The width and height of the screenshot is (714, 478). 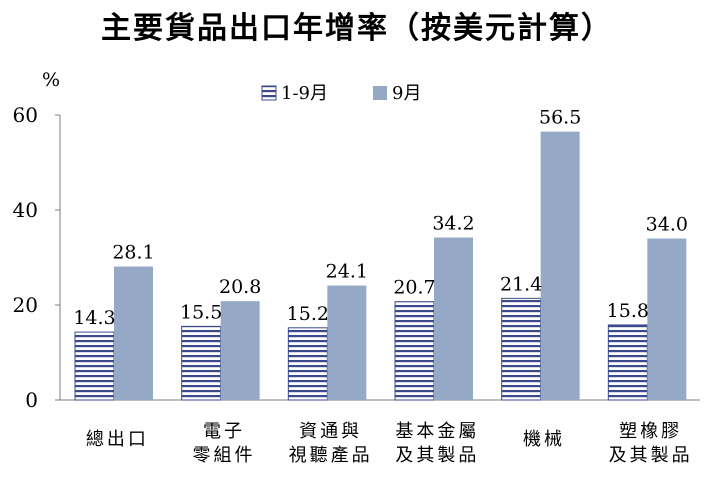 What do you see at coordinates (117, 439) in the screenshot?
I see `category-label: 總出口` at bounding box center [117, 439].